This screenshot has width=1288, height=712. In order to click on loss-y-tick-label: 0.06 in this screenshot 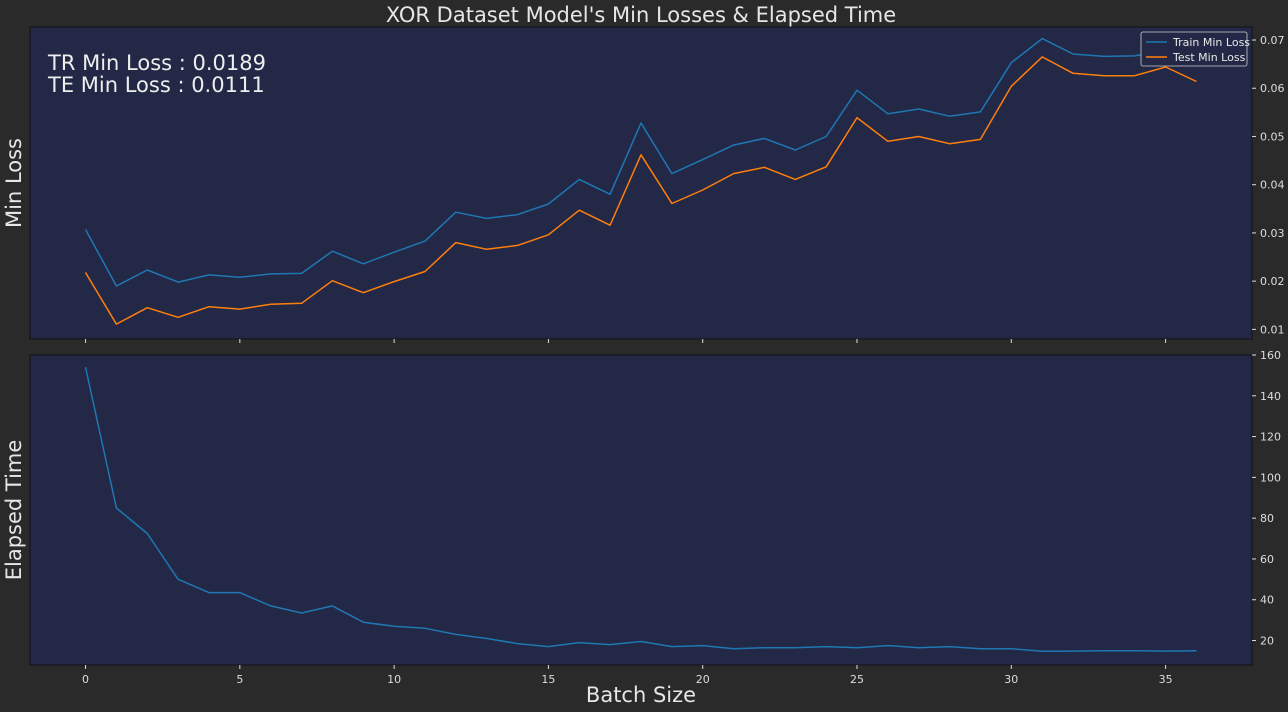, I will do `click(1272, 88)`.